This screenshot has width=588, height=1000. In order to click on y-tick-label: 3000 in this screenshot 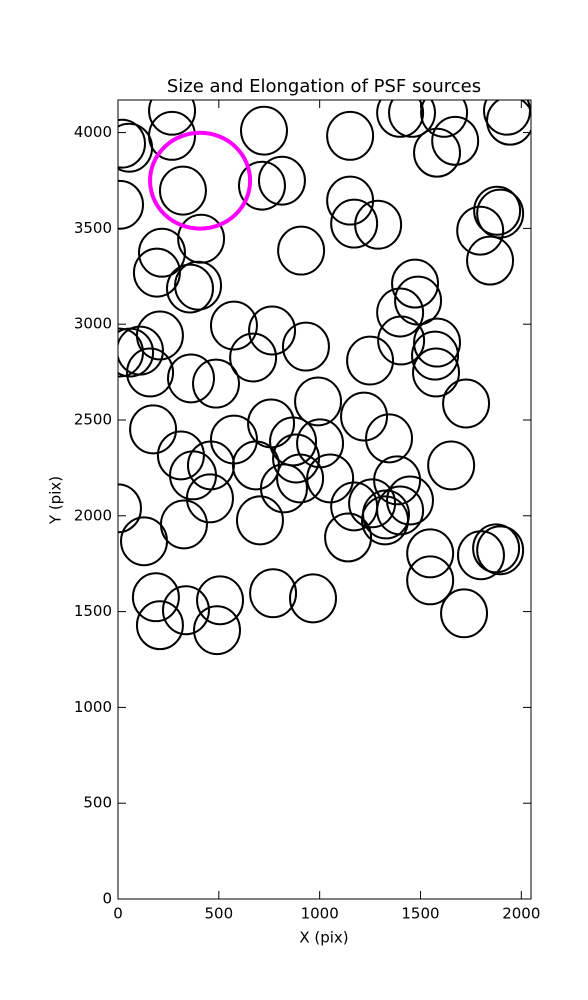, I will do `click(93, 324)`.